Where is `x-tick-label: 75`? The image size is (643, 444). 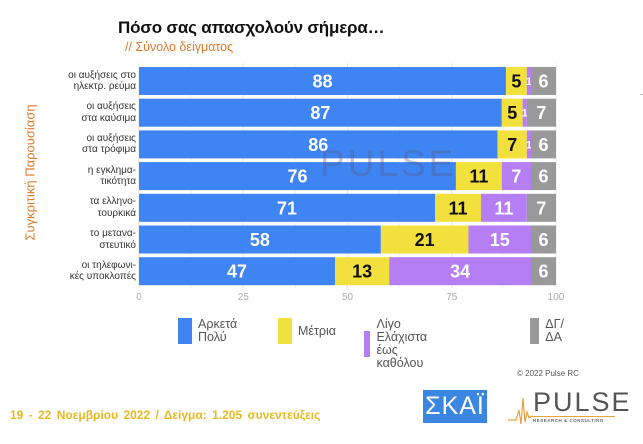
x-tick-label: 75 is located at coordinates (452, 297).